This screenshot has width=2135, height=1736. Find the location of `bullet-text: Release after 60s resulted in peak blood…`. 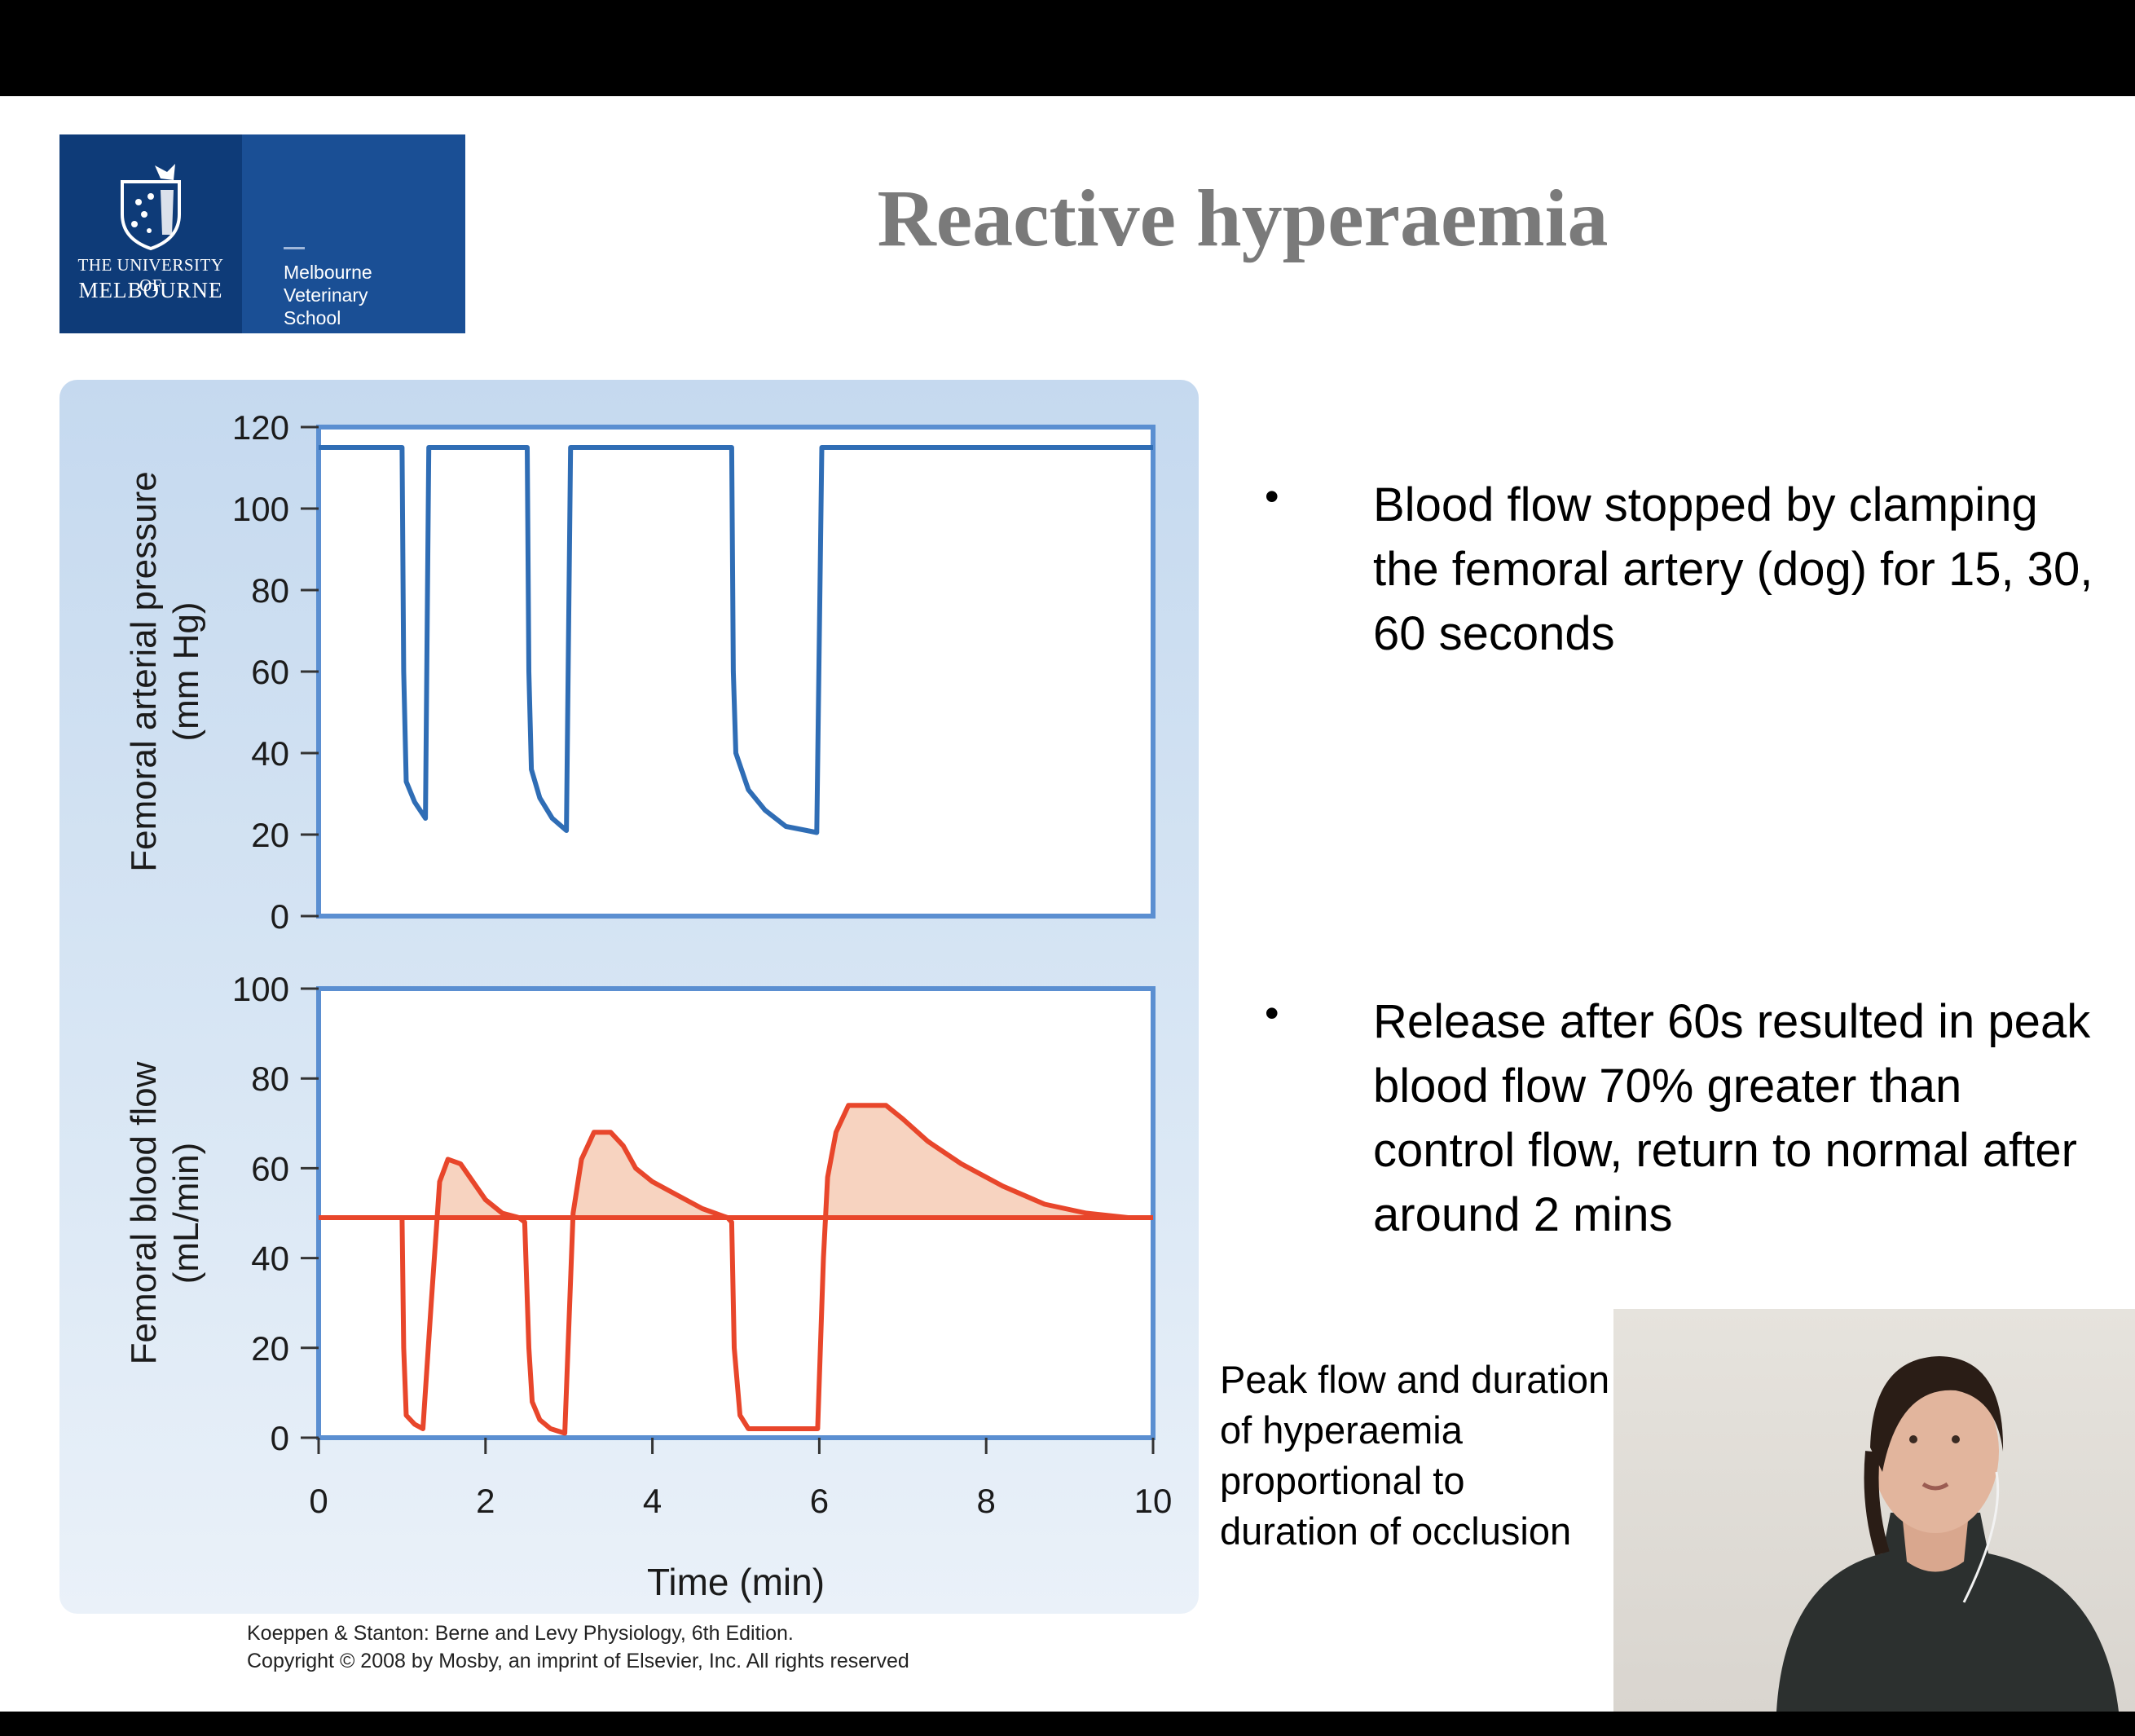

bullet-text: Release after 60s resulted in peak blood… is located at coordinates (1732, 1118).